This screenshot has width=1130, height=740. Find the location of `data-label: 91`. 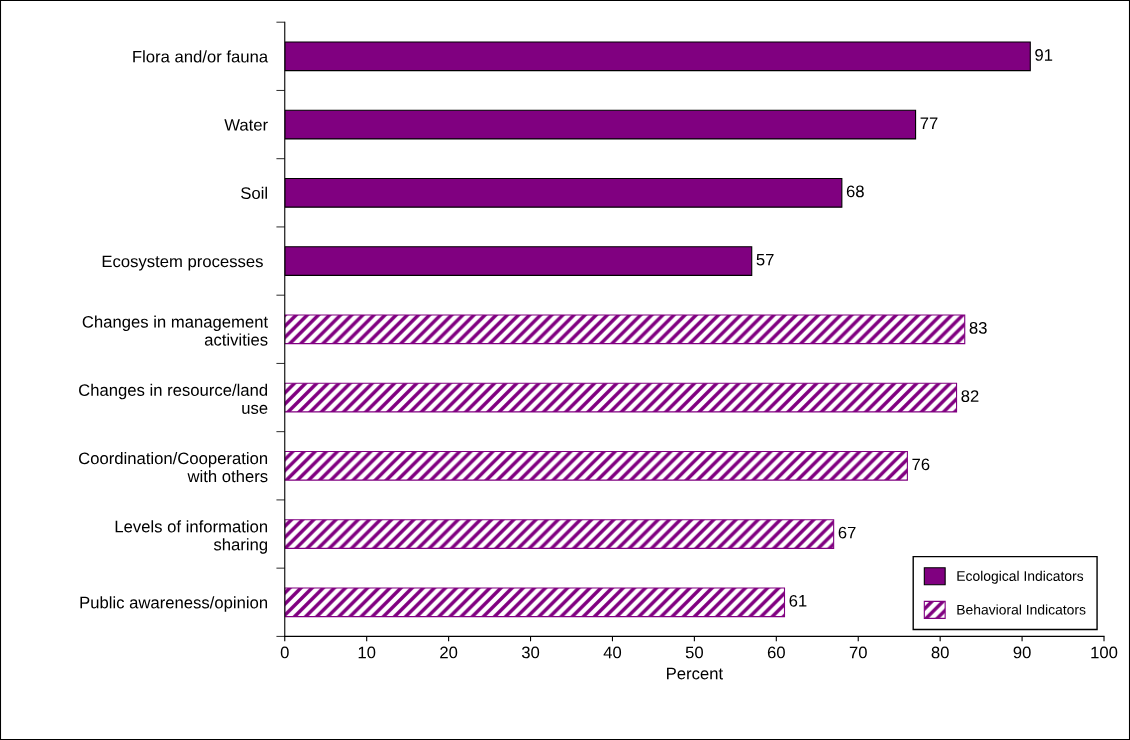

data-label: 91 is located at coordinates (1044, 54).